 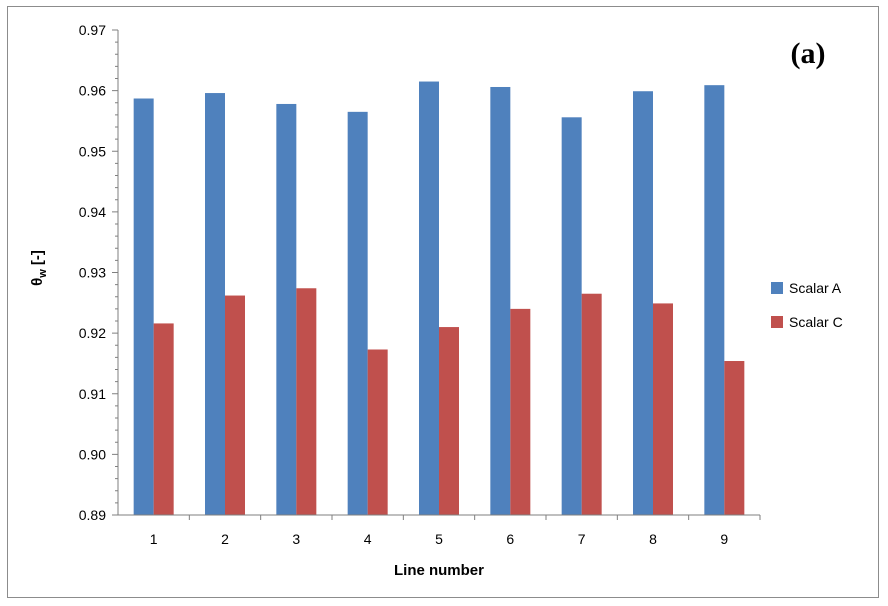 I want to click on x-axis-title: Line number, so click(x=439, y=570).